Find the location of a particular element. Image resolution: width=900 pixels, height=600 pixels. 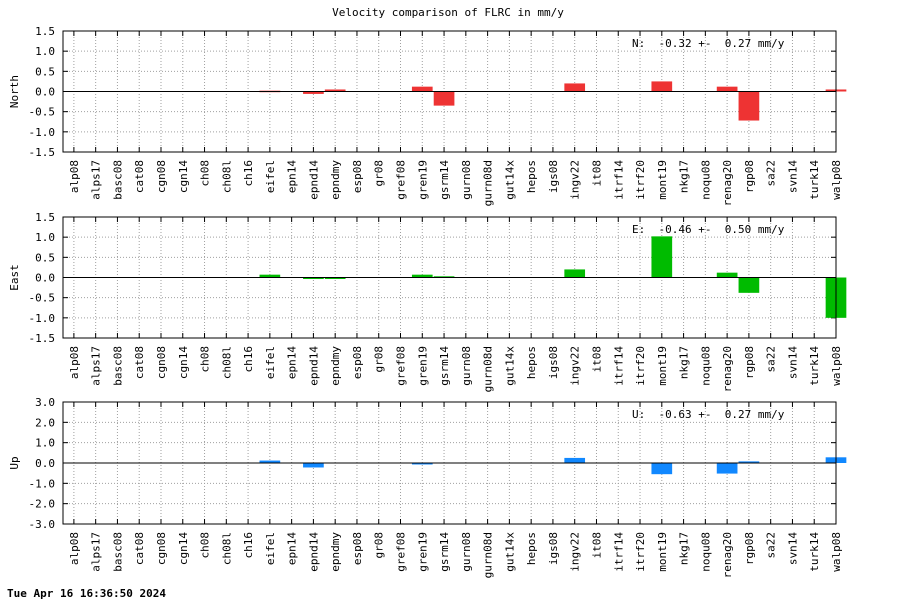

stat-annotation: E: -0.46 +- 0.50 mm/y is located at coordinates (708, 229).